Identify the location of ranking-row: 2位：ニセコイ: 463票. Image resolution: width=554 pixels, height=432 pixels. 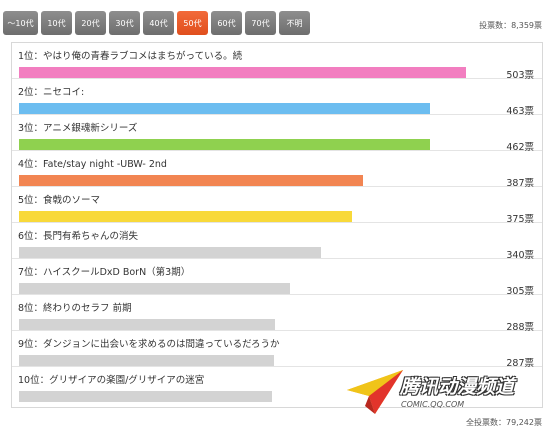
(277, 98).